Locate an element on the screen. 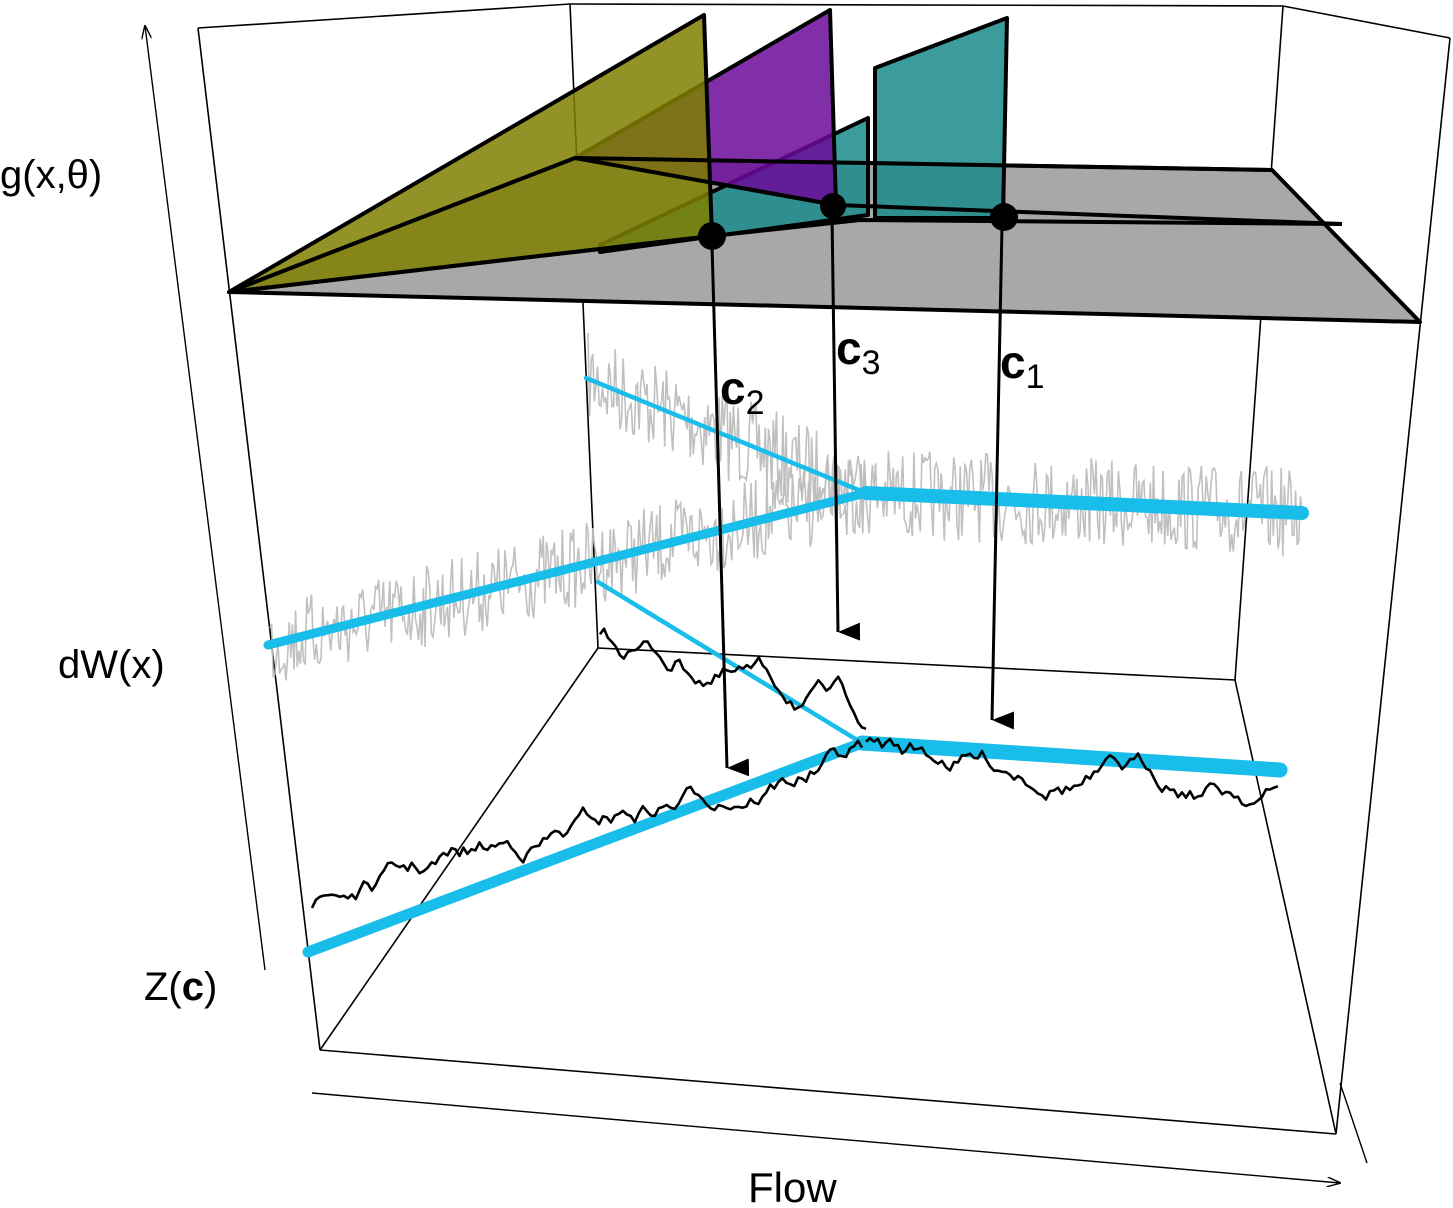 Image resolution: width=1453 pixels, height=1208 pixels. dw-trunk is located at coordinates (1084, 503).